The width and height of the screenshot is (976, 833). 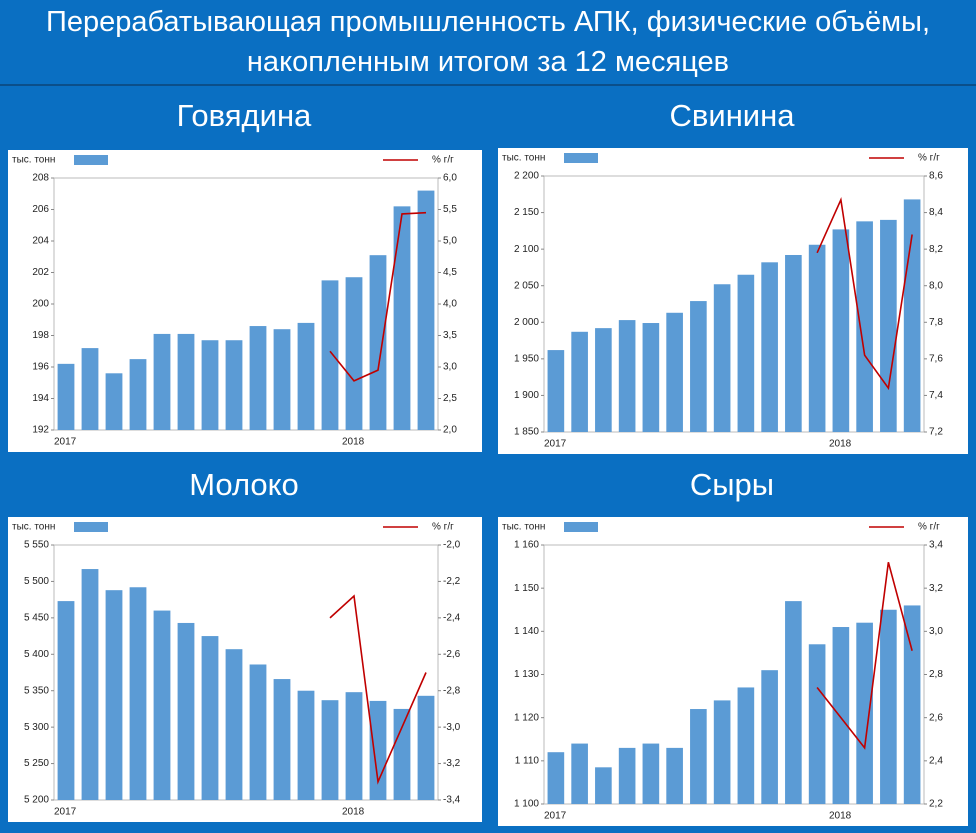 What do you see at coordinates (526, 285) in the screenshot?
I see `y-tick-label: 2 050` at bounding box center [526, 285].